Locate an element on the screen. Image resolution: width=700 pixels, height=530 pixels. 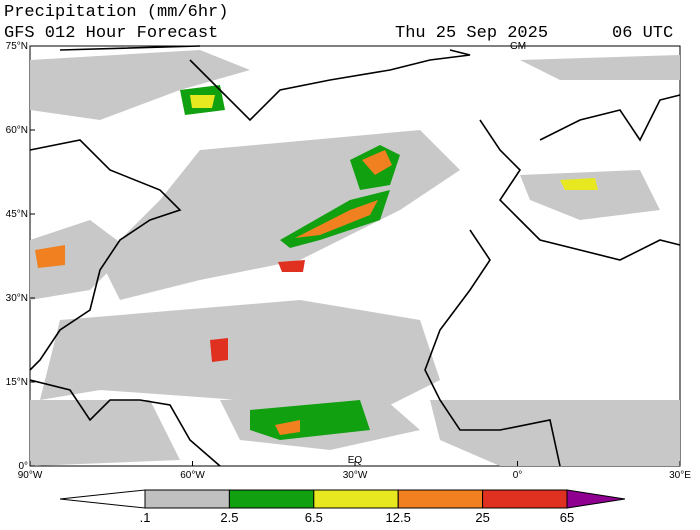
date: Thu 25 Sep 2025 is located at coordinates (471, 33).